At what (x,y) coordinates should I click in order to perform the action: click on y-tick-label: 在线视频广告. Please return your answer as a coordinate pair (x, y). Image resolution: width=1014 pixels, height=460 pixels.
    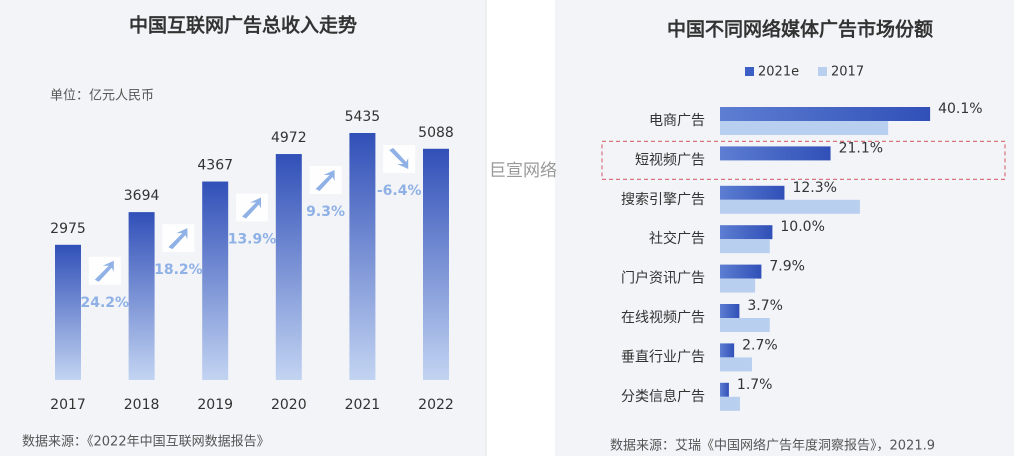
    Looking at the image, I should click on (663, 318).